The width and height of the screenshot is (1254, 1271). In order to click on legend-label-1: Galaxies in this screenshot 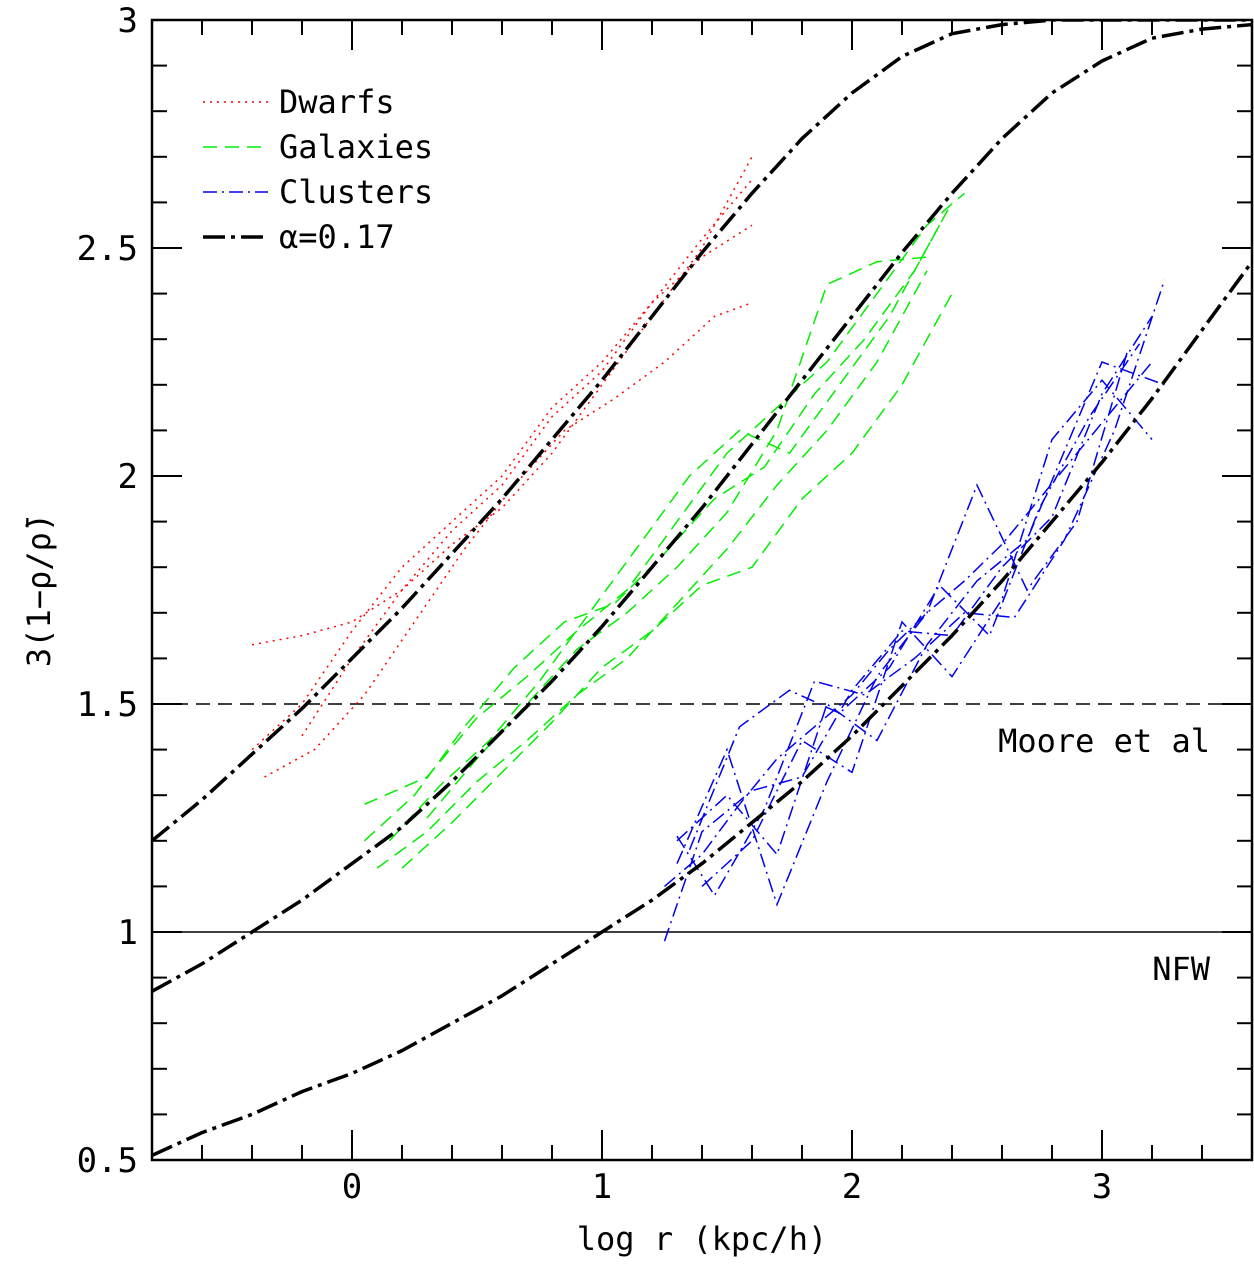, I will do `click(356, 147)`.